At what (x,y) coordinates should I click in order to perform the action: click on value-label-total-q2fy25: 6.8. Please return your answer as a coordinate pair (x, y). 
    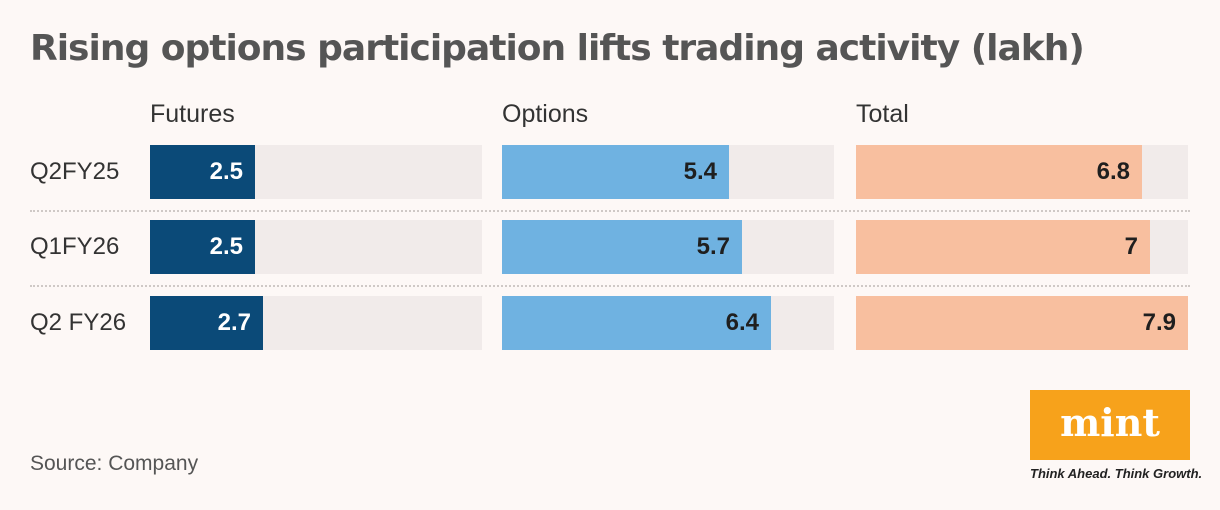
    Looking at the image, I should click on (1113, 171).